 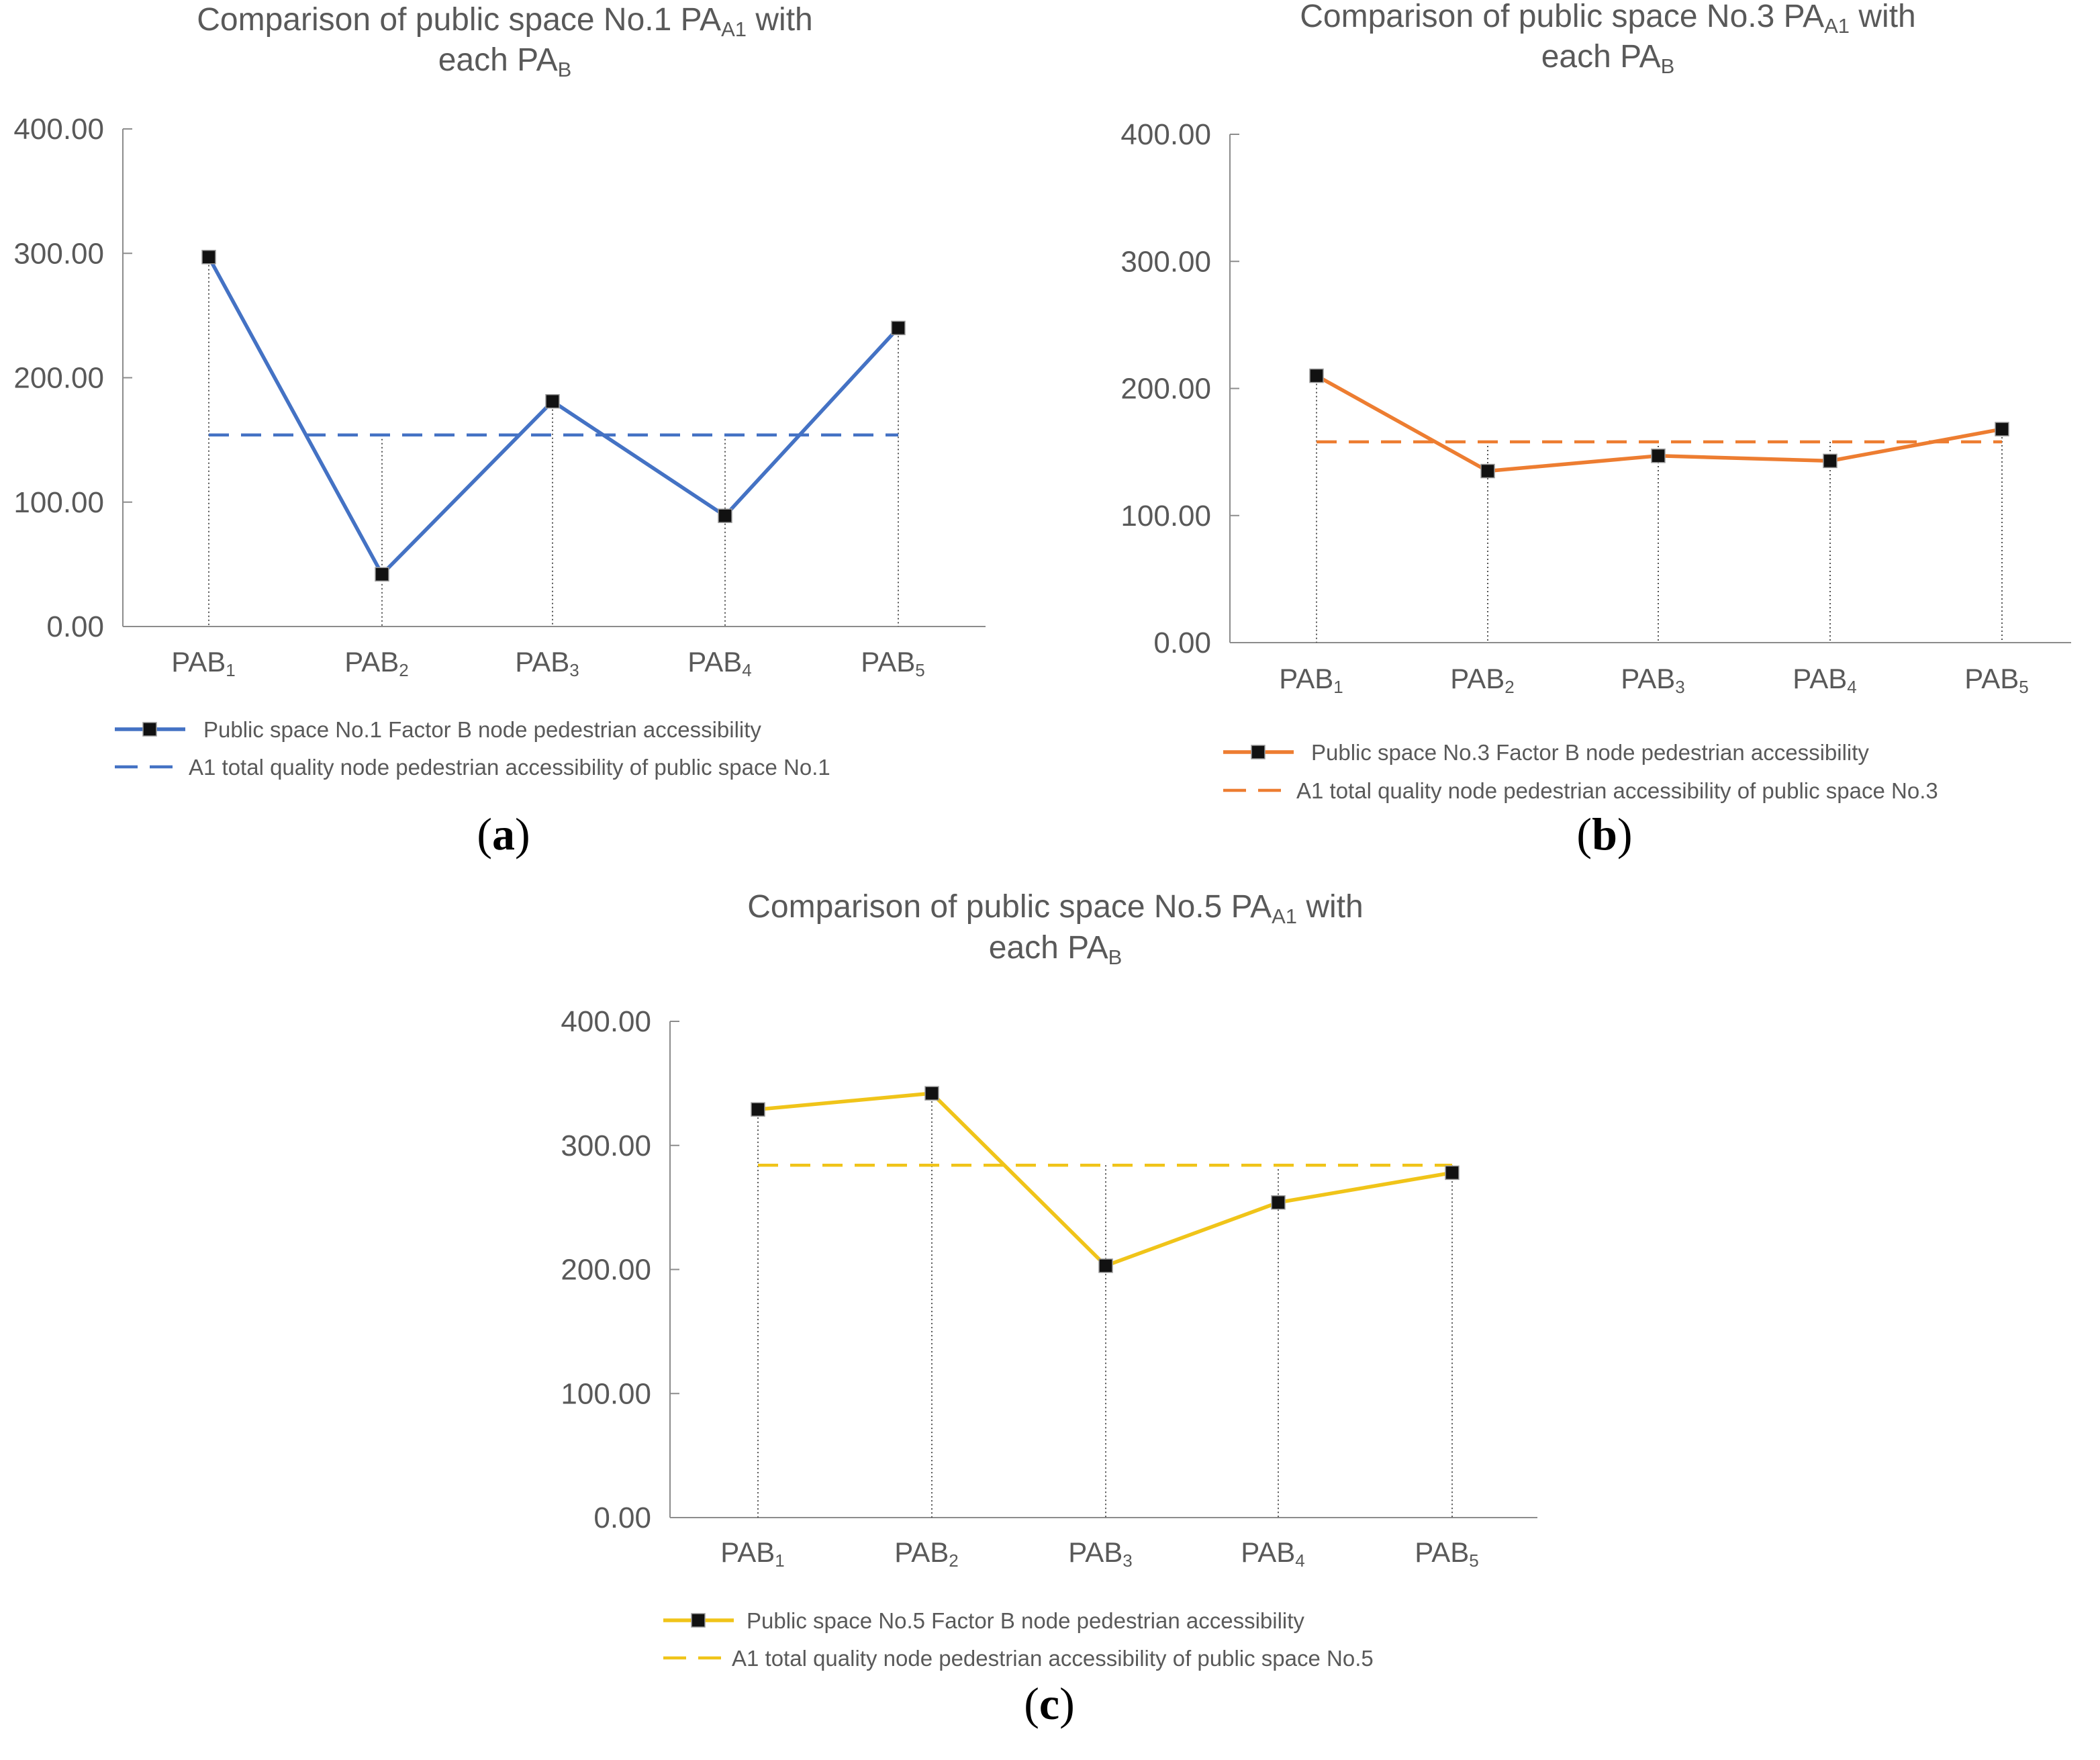 What do you see at coordinates (1049, 1704) in the screenshot?
I see `panel-label-c: (c)` at bounding box center [1049, 1704].